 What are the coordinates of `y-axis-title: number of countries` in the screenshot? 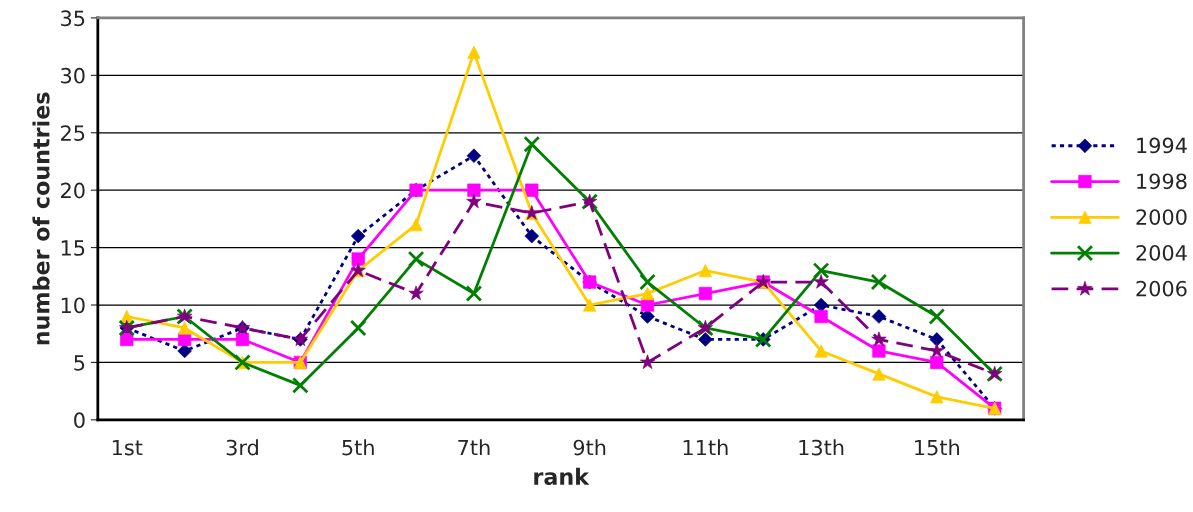 It's located at (41, 218).